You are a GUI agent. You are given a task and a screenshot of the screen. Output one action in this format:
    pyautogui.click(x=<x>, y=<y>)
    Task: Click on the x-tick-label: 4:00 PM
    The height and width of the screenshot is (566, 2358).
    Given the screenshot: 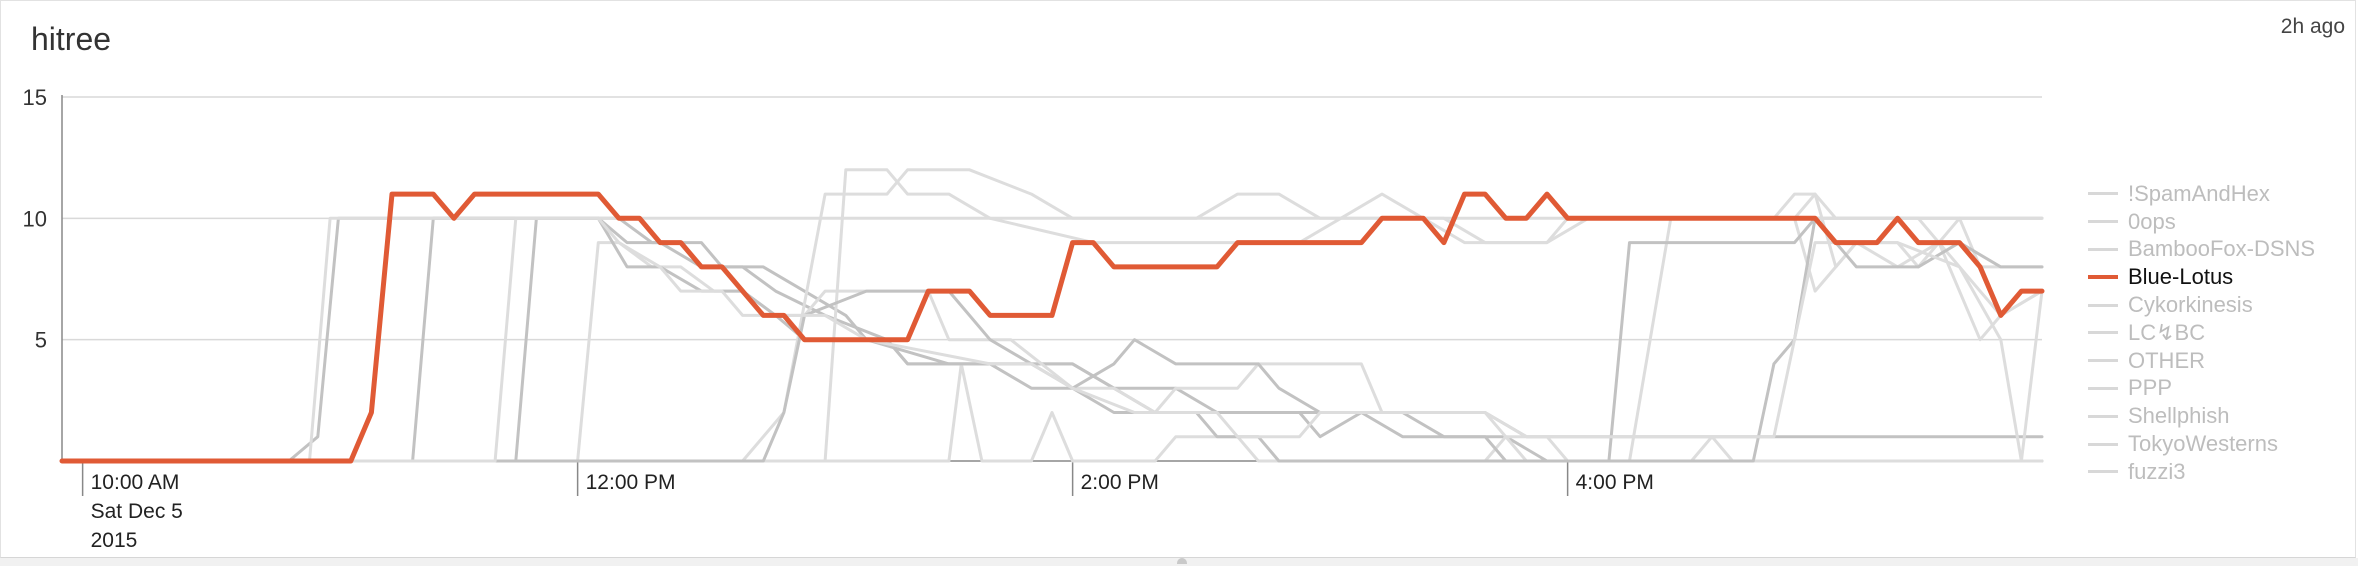 What is the action you would take?
    pyautogui.click(x=1615, y=482)
    